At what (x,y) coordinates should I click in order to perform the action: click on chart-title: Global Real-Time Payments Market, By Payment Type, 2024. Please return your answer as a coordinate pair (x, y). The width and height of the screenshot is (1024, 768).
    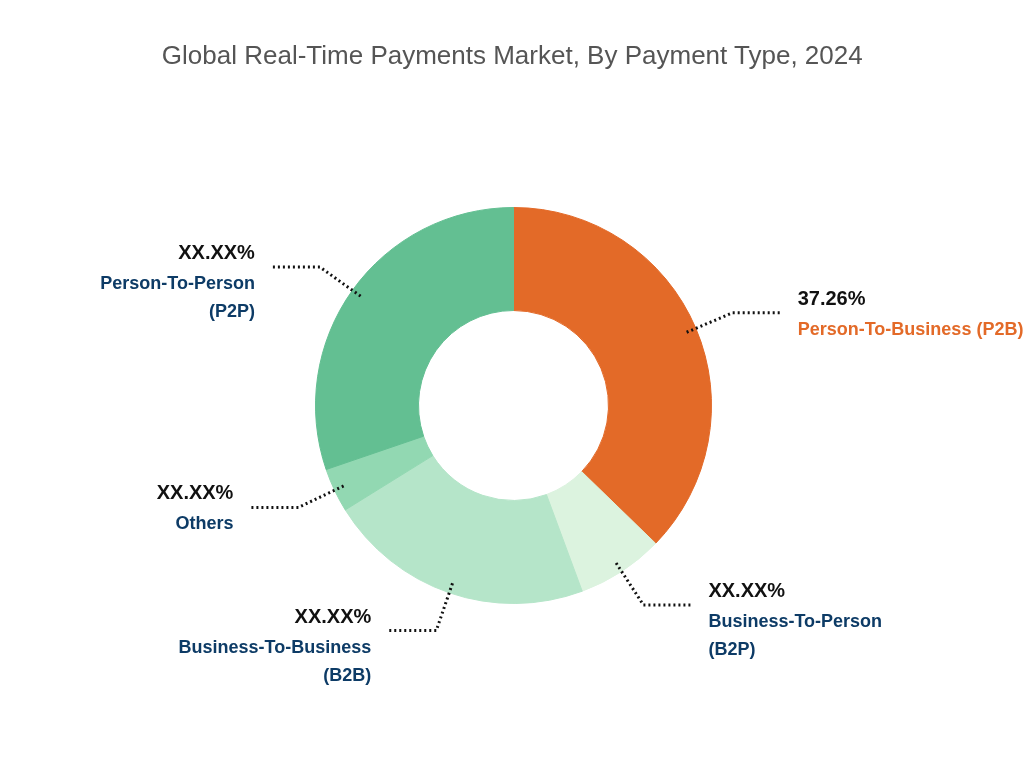
    Looking at the image, I should click on (512, 54).